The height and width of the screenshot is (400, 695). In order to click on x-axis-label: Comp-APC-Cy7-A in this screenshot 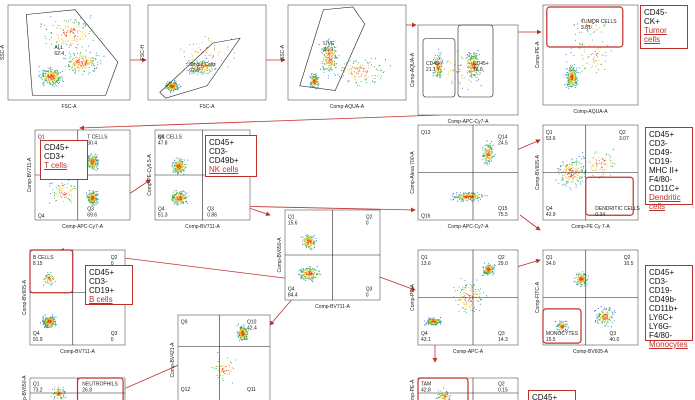, I will do `click(469, 122)`.